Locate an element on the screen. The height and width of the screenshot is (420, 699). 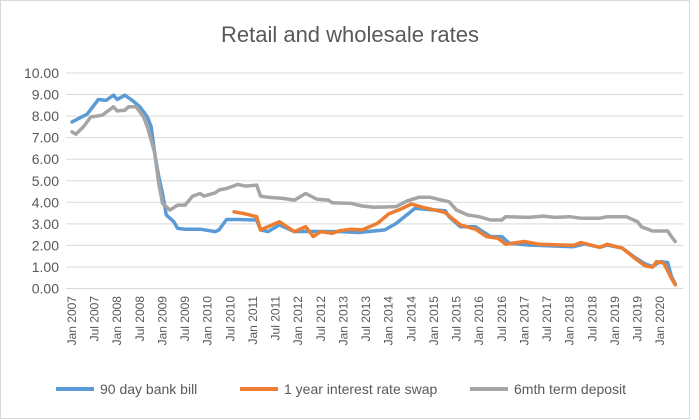
x-tick-label: Jul 2018 is located at coordinates (592, 319).